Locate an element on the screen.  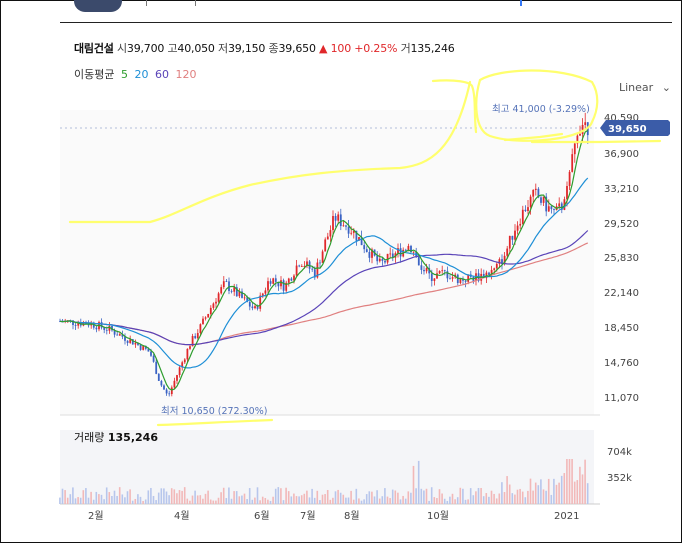
highlight-stroke-low is located at coordinates (215, 422).